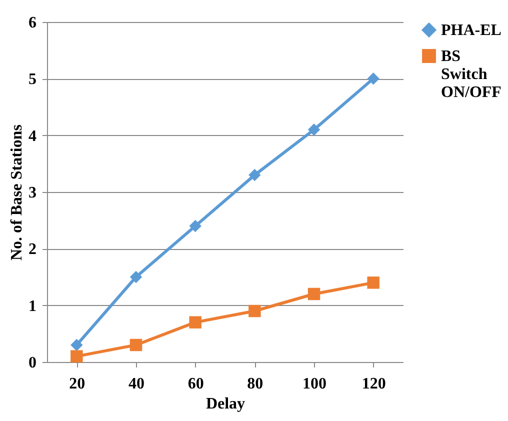 This screenshot has height=421, width=508. Describe the element at coordinates (374, 384) in the screenshot. I see `x-tick-label: 120` at that location.